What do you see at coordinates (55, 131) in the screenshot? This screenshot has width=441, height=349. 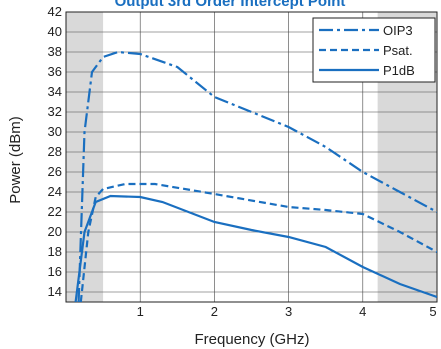 I see `y-tick-label: 30` at bounding box center [55, 131].